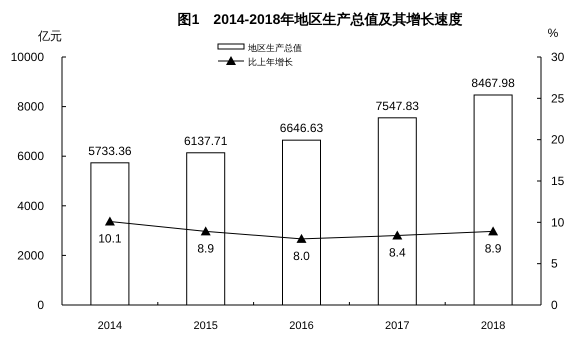 The width and height of the screenshot is (581, 343). I want to click on data-label: 8.4, so click(397, 253).